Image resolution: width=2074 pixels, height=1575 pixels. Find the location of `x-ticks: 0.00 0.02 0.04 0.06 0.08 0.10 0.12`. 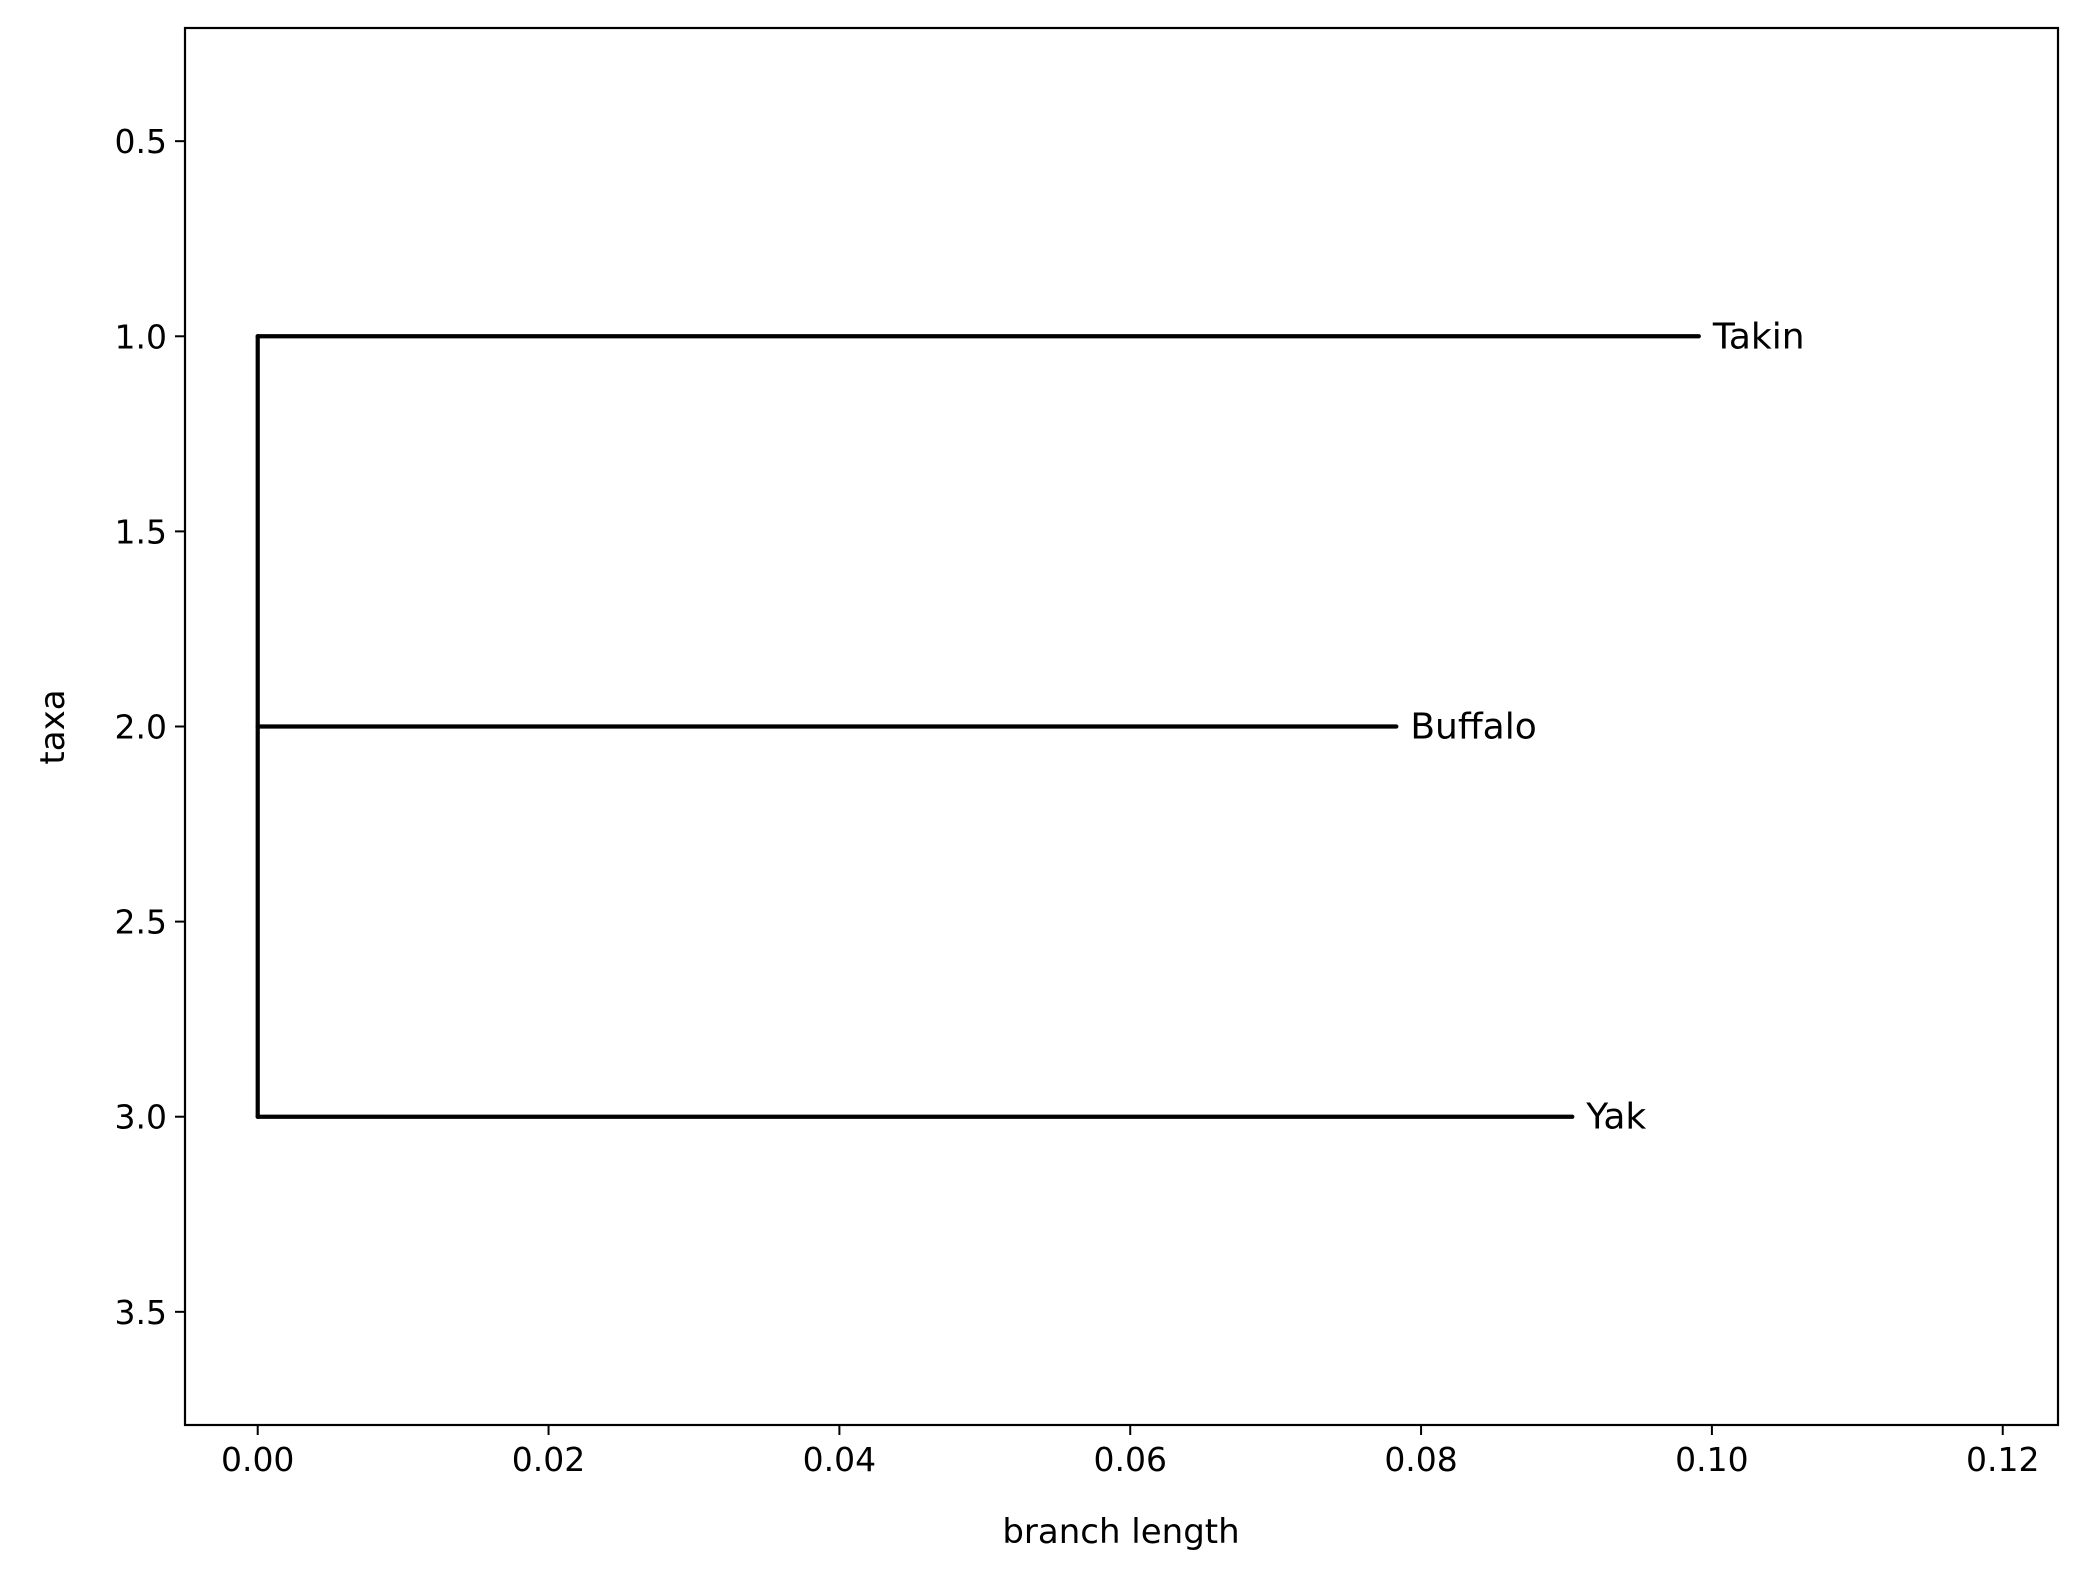

x-ticks: 0.00 0.02 0.04 0.06 0.08 0.10 0.12 is located at coordinates (1130, 1452).